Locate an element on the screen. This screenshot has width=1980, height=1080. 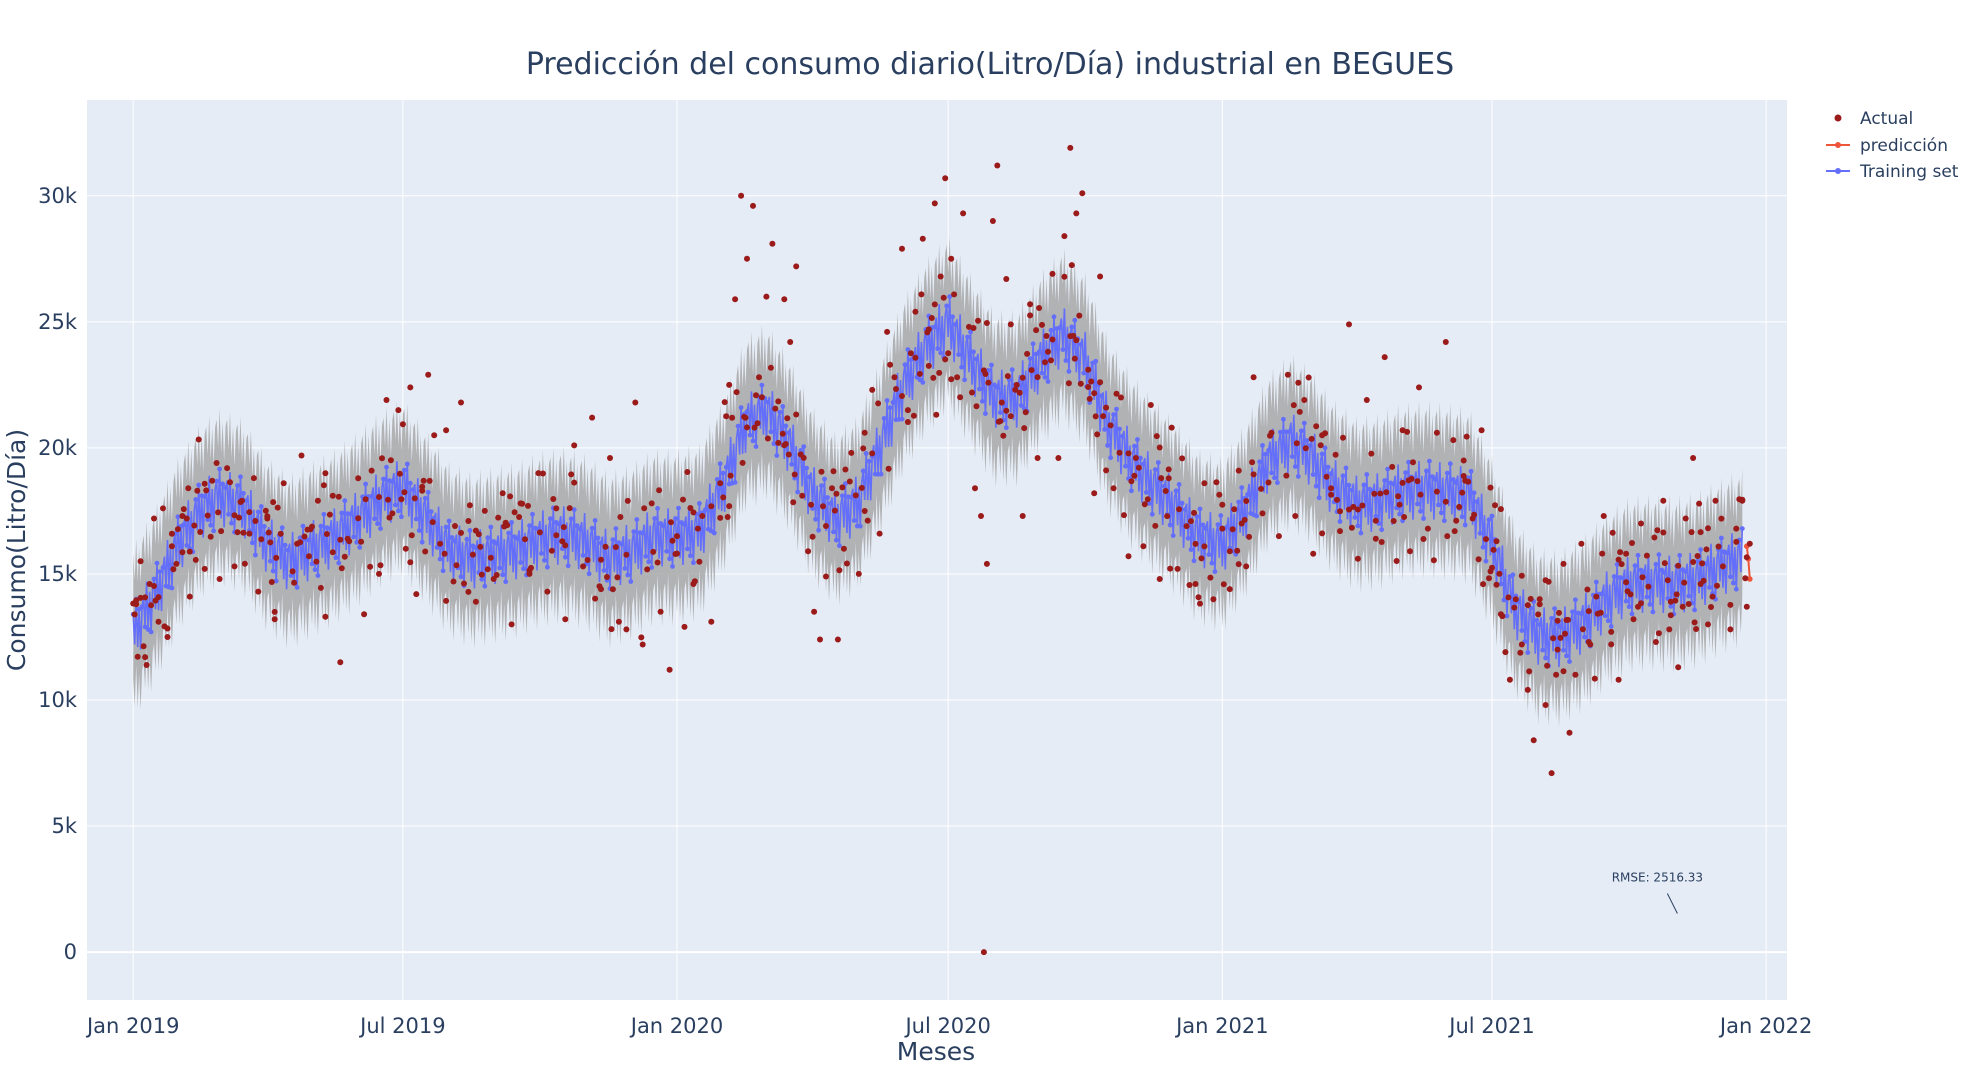
legend-item-actual: Actual is located at coordinates (1874, 119).